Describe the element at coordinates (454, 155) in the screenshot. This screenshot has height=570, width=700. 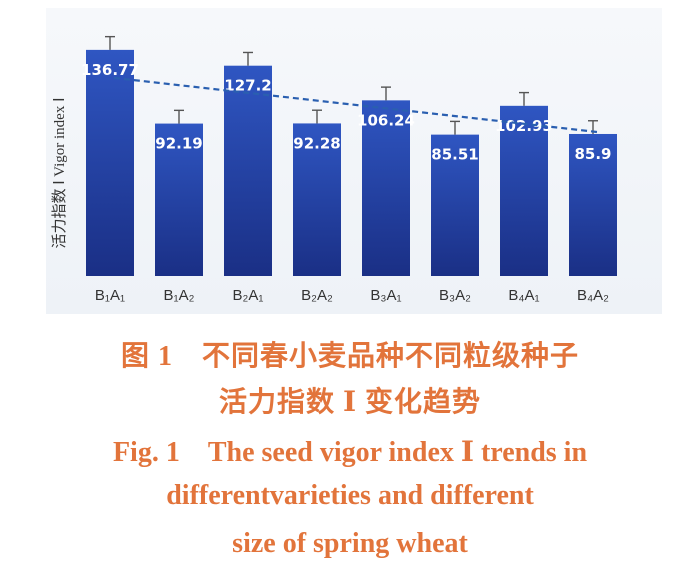
I see `bar-value-label-6: 85.51` at that location.